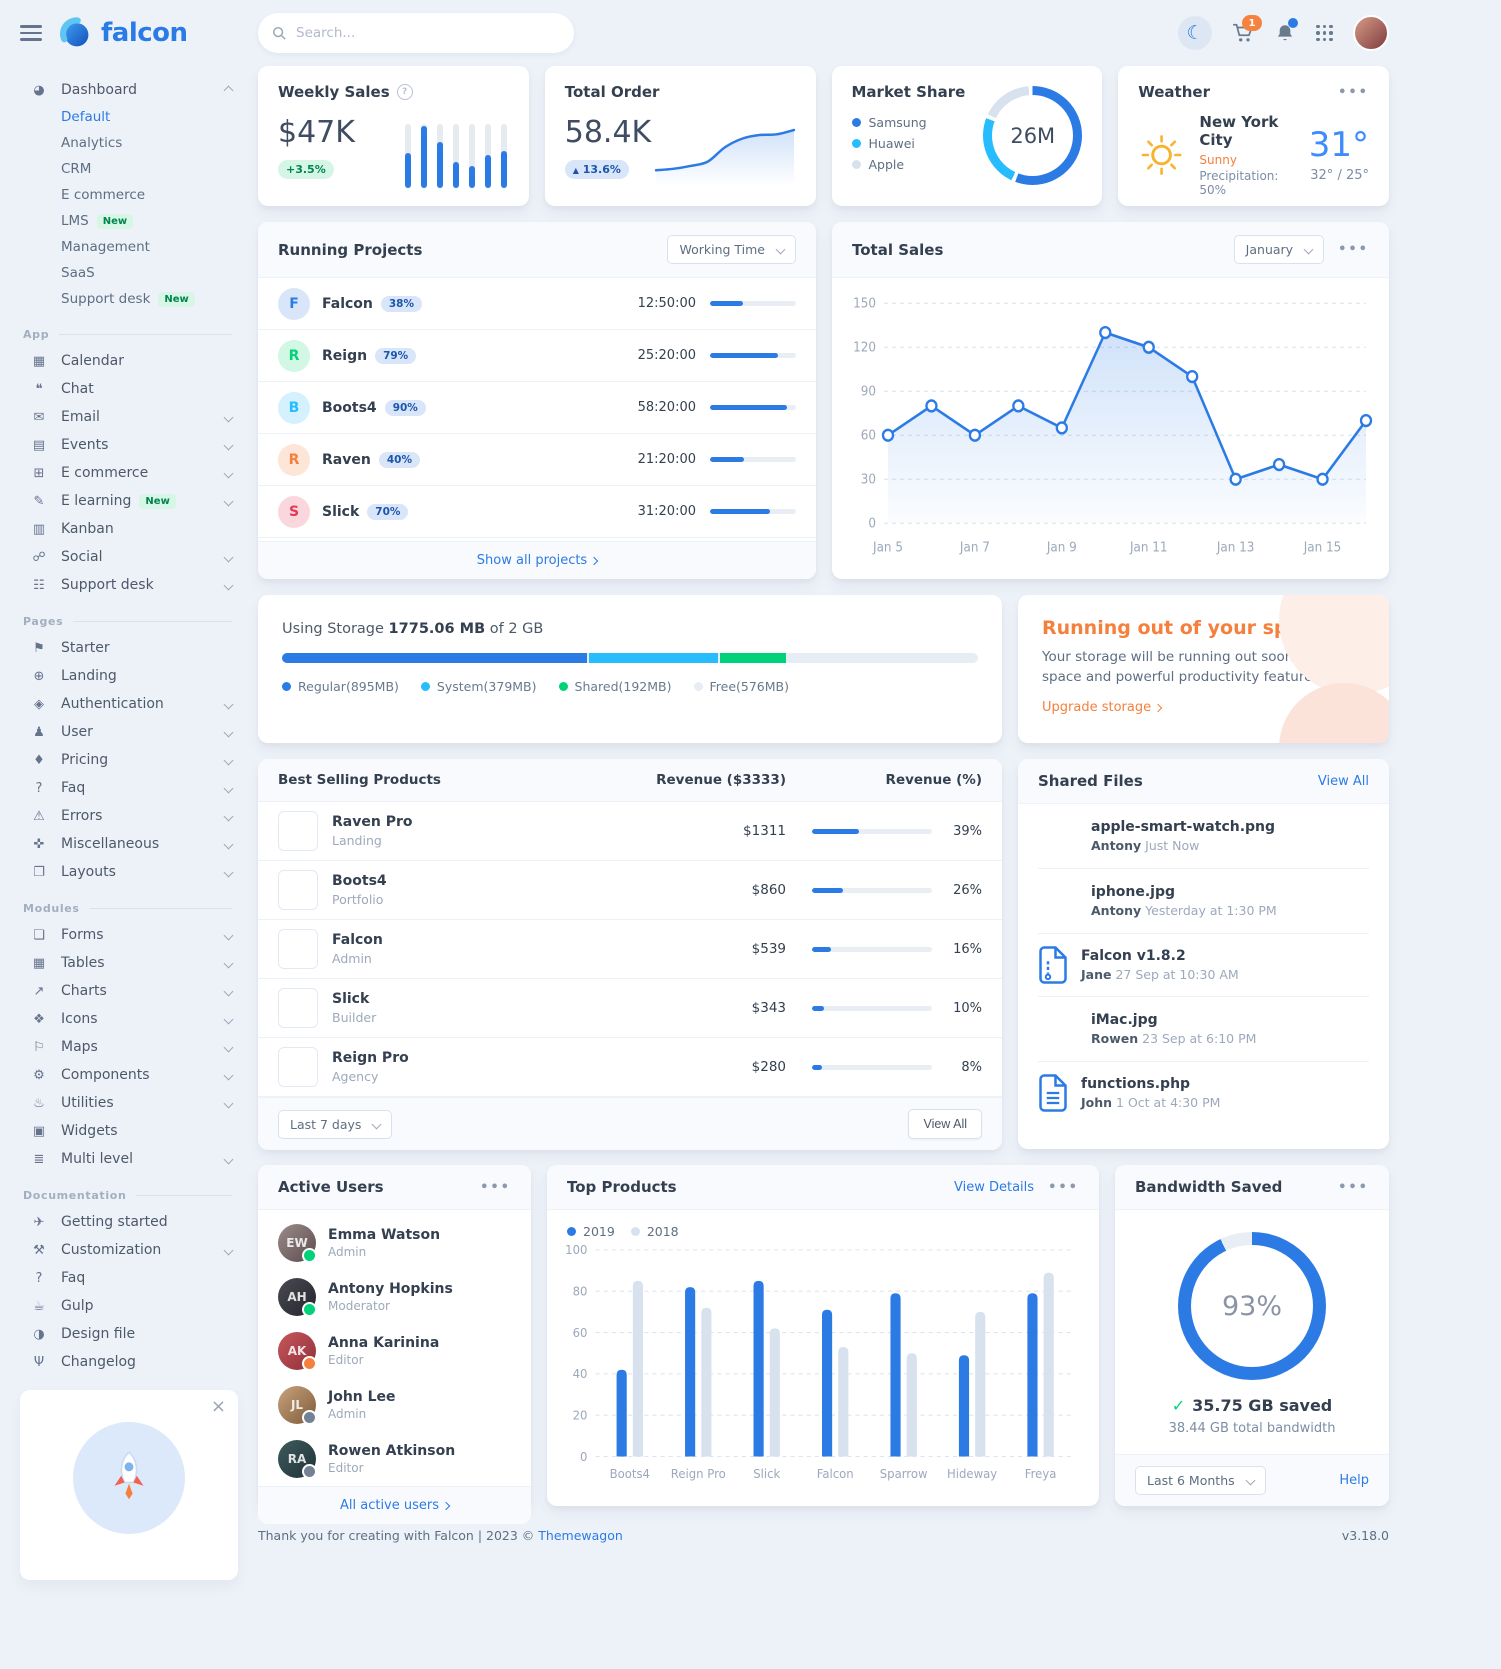 The width and height of the screenshot is (1501, 1669). I want to click on project-row: B Boots4 90% 58:20:00, so click(537, 408).